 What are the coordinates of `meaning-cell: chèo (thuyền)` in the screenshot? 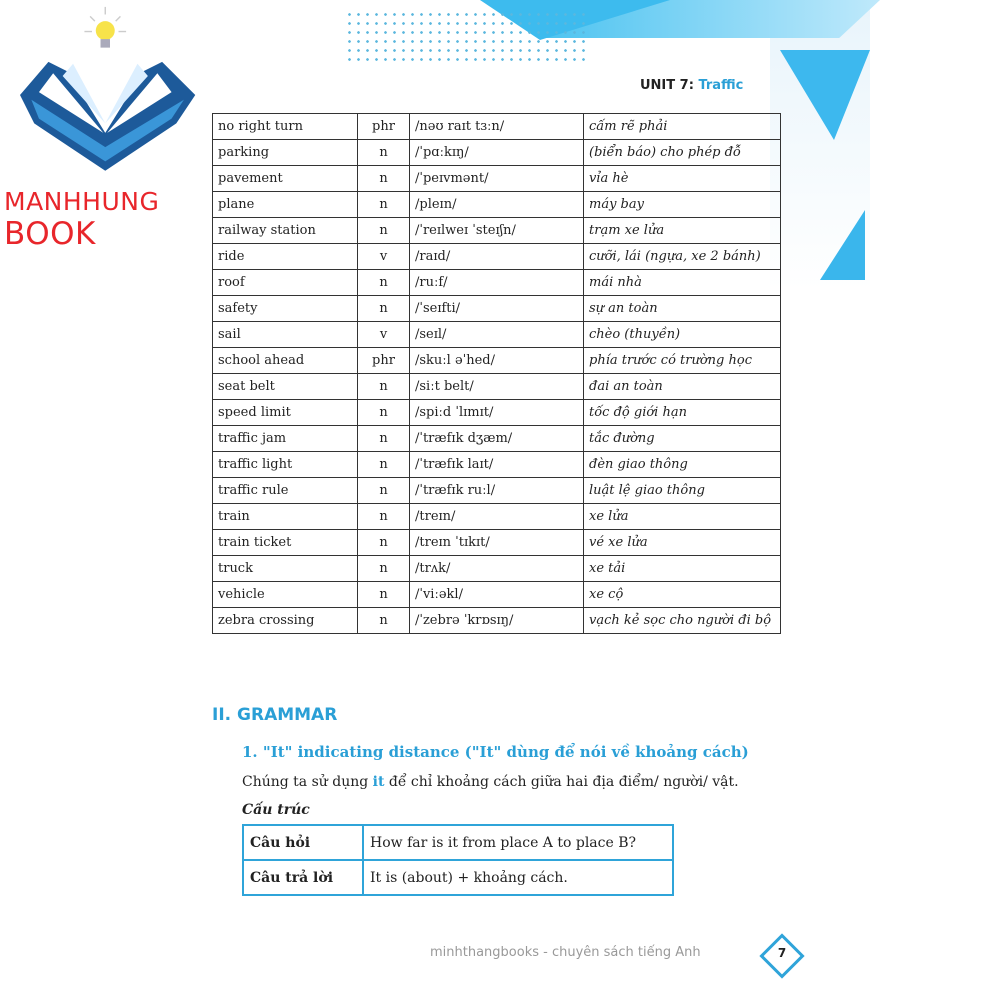 It's located at (682, 334).